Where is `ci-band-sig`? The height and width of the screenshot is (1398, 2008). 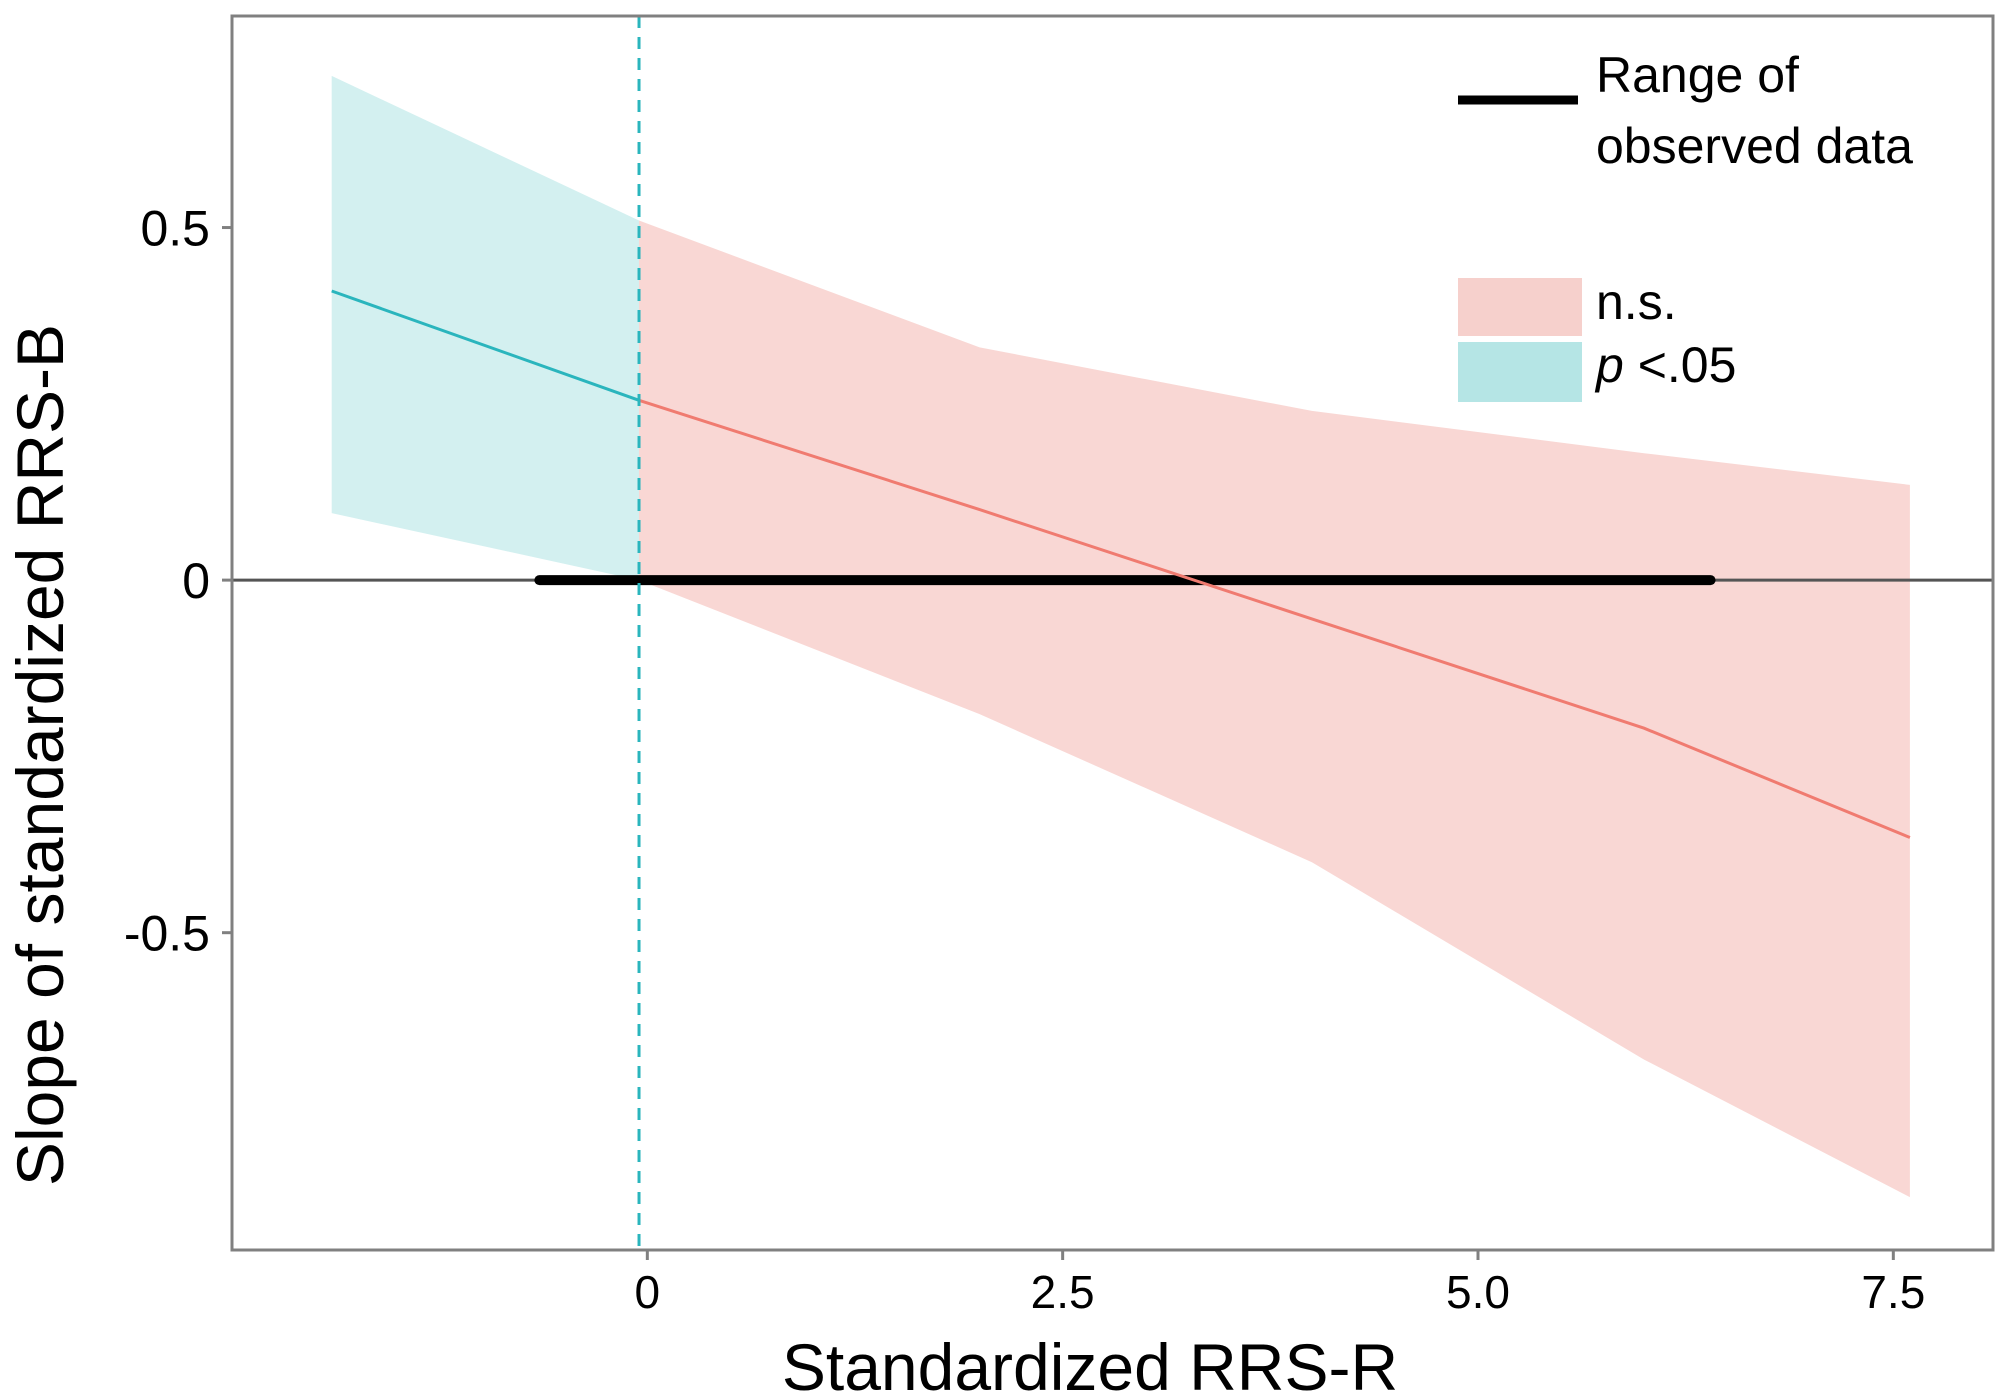 ci-band-sig is located at coordinates (485, 328).